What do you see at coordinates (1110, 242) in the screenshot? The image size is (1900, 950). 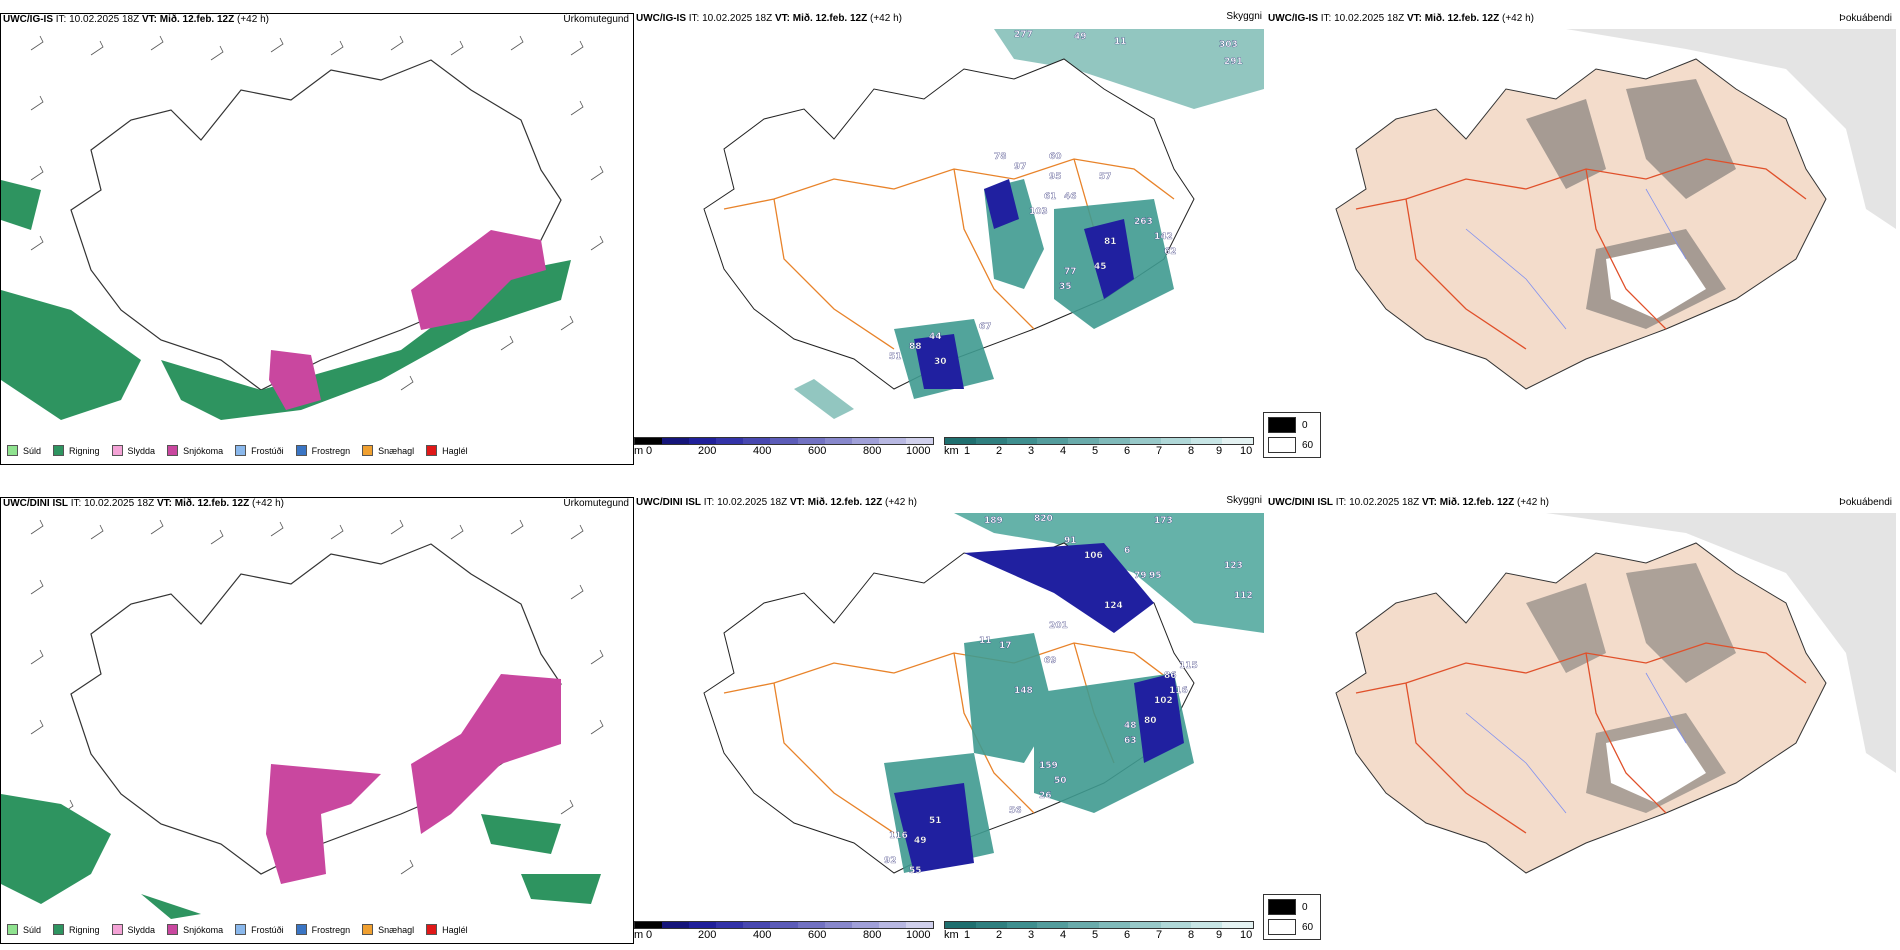 I see `visibility-value: 81` at bounding box center [1110, 242].